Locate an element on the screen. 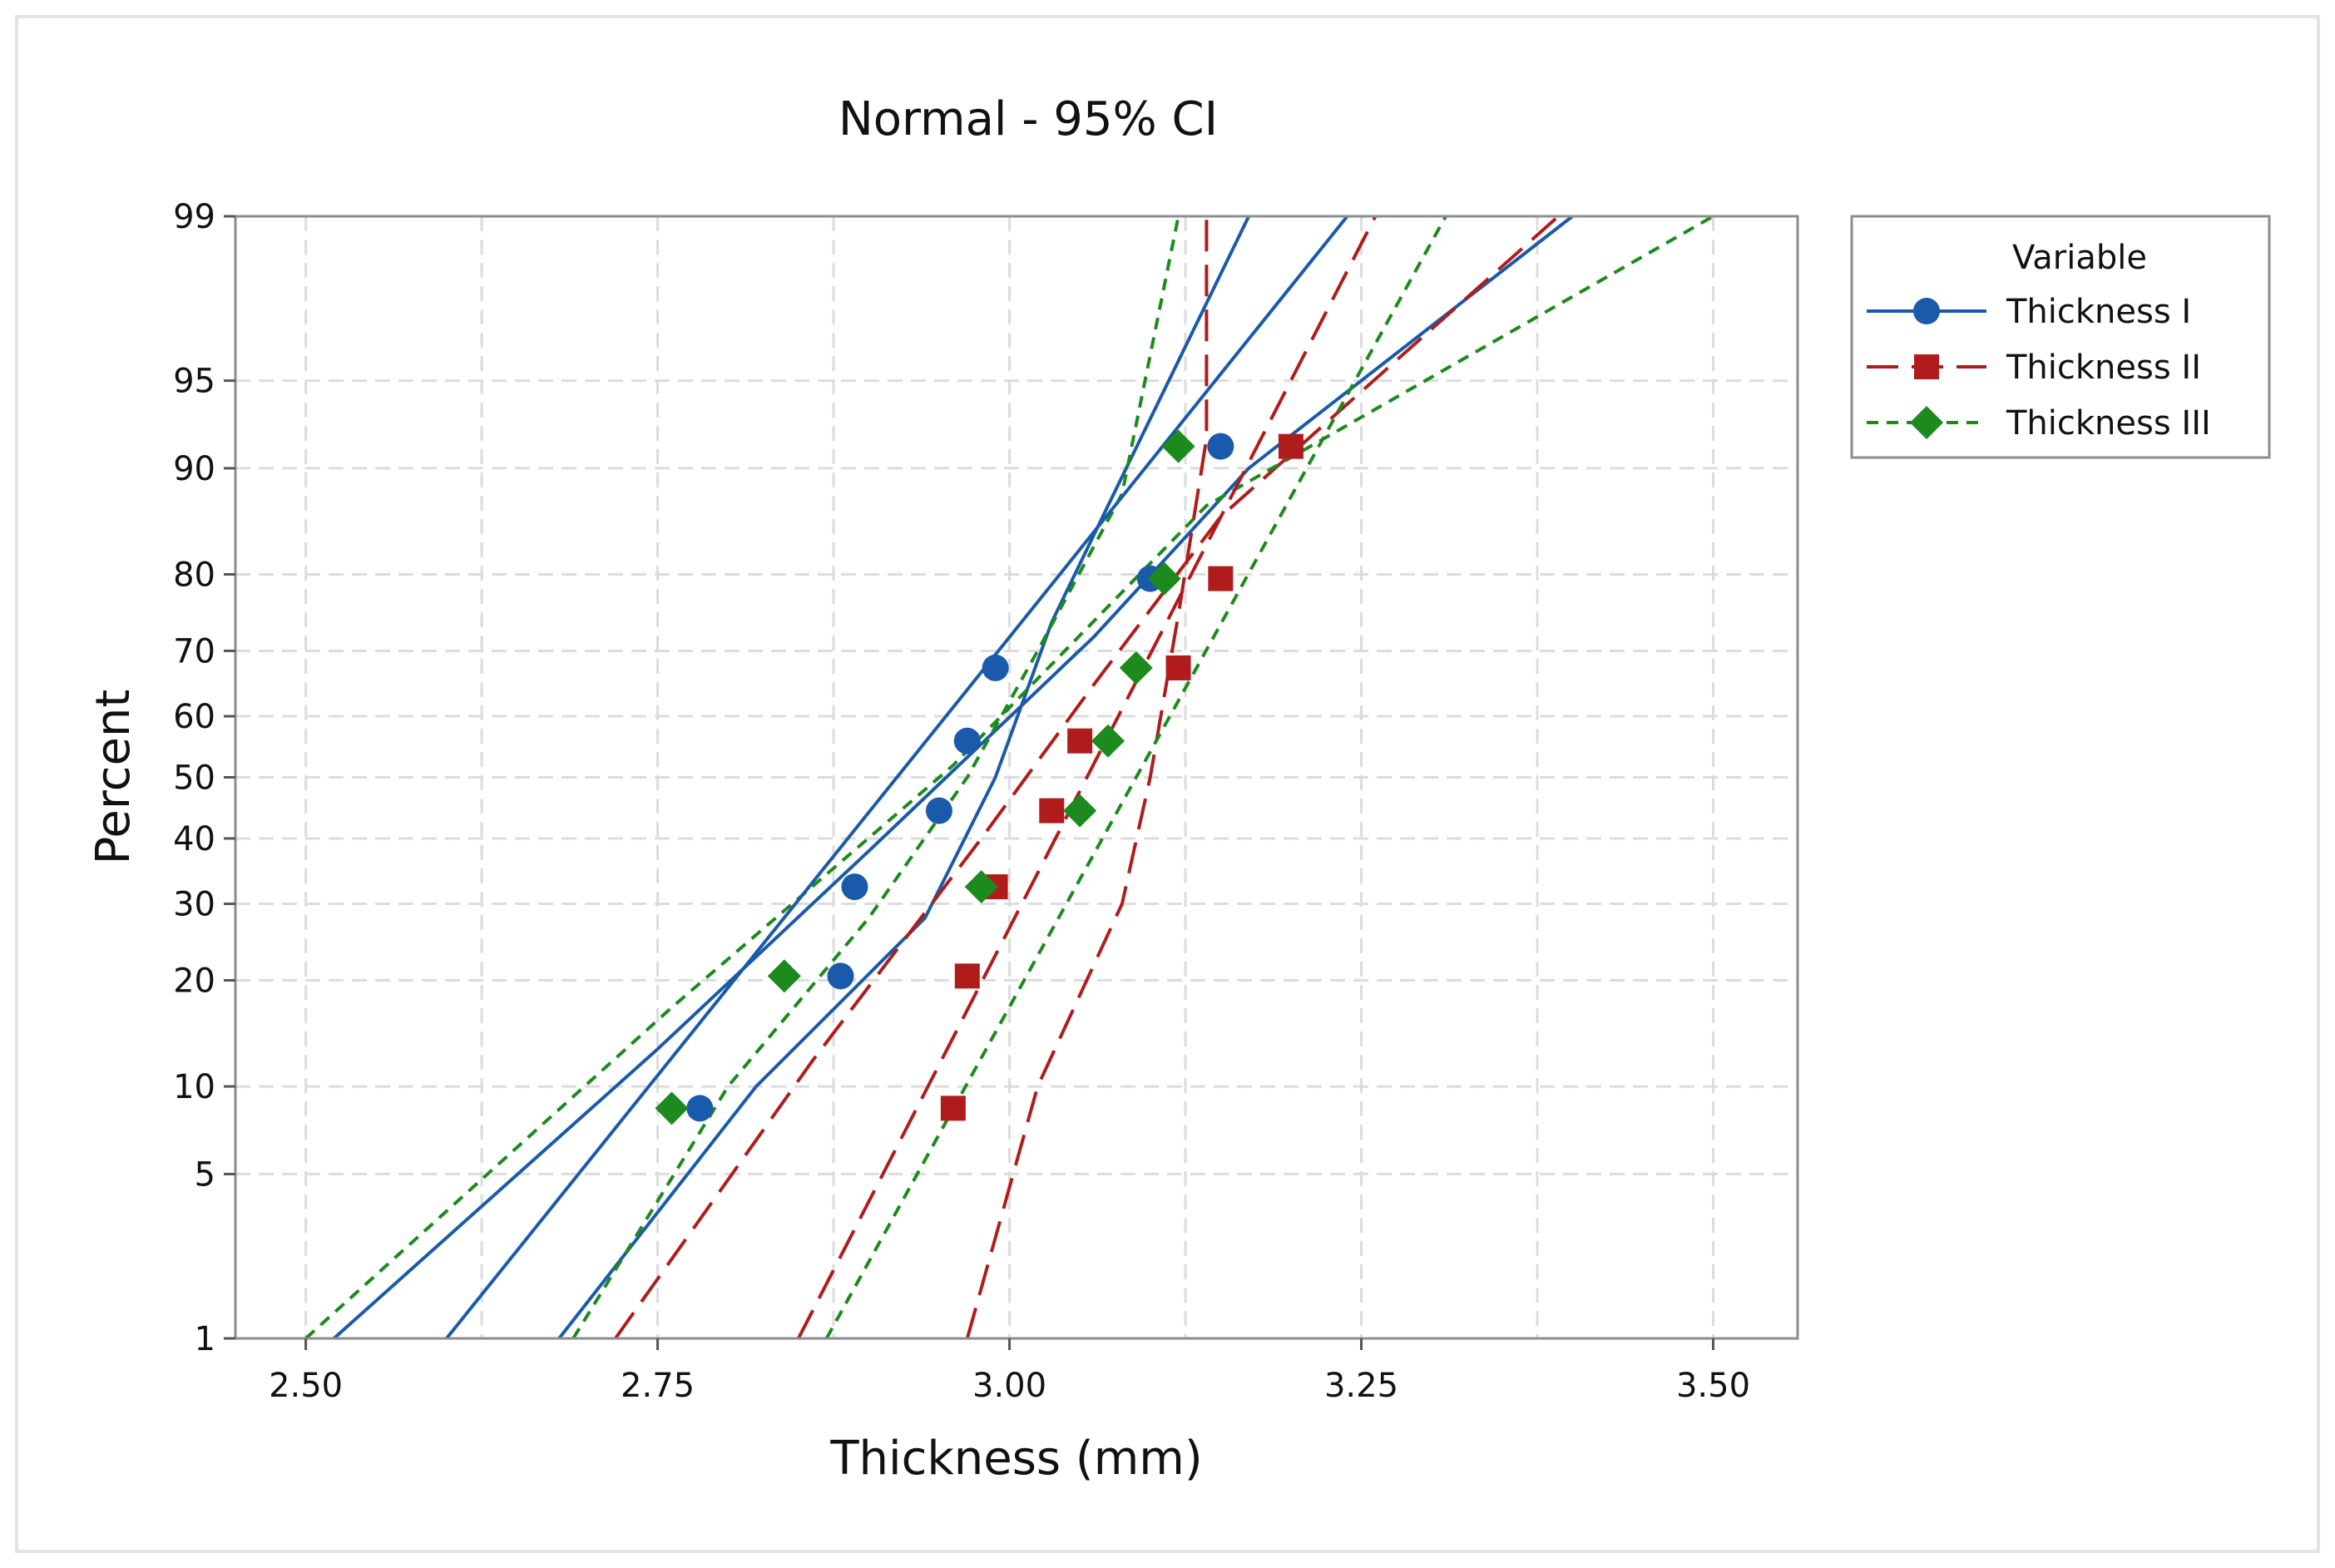 The image size is (2335, 1568). legend-label-thickness-i: Thickness I is located at coordinates (2098, 312).